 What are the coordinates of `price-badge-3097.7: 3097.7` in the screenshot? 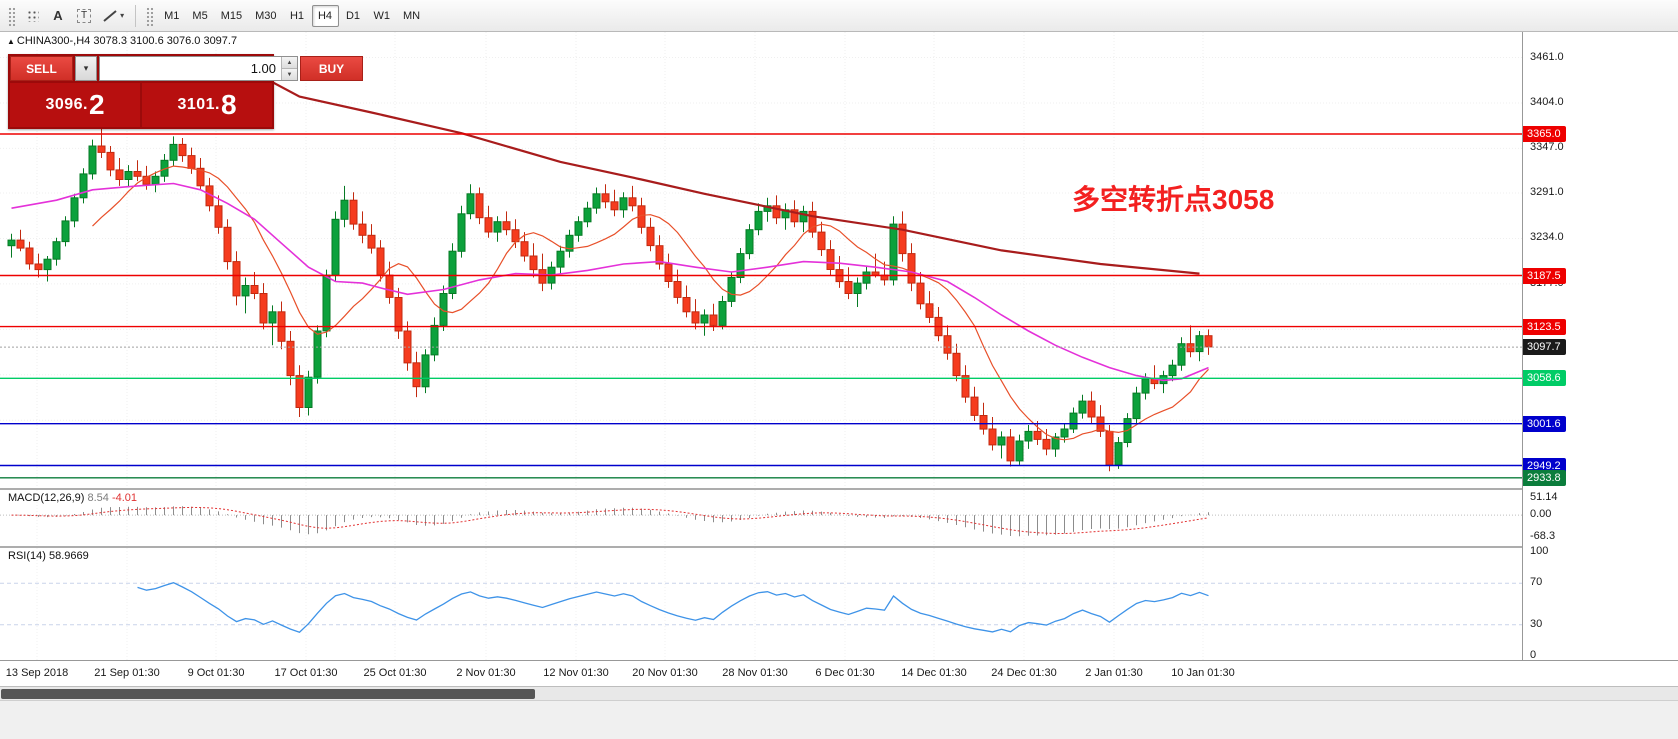 It's located at (1544, 347).